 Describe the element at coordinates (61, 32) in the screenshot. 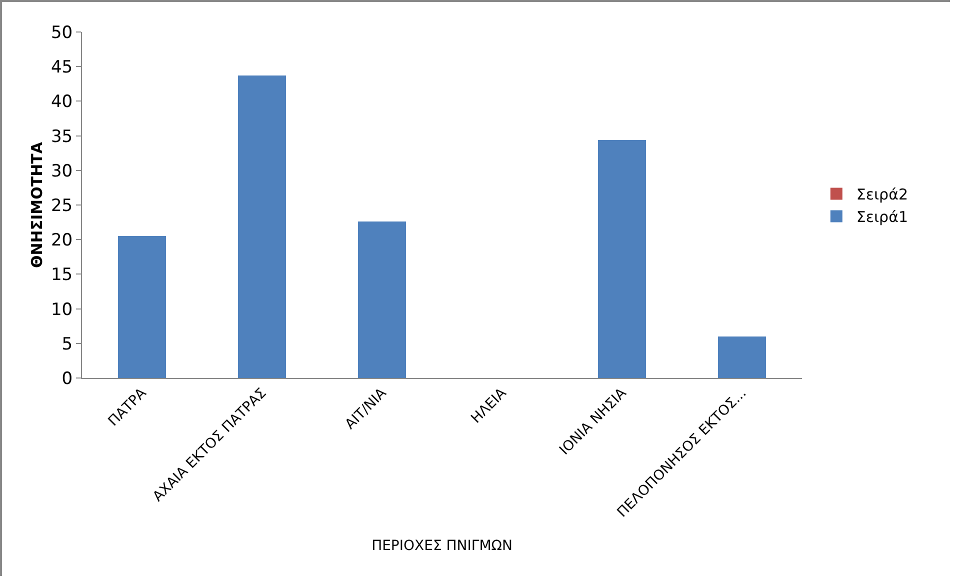

I see `y-tick-label: 50` at that location.